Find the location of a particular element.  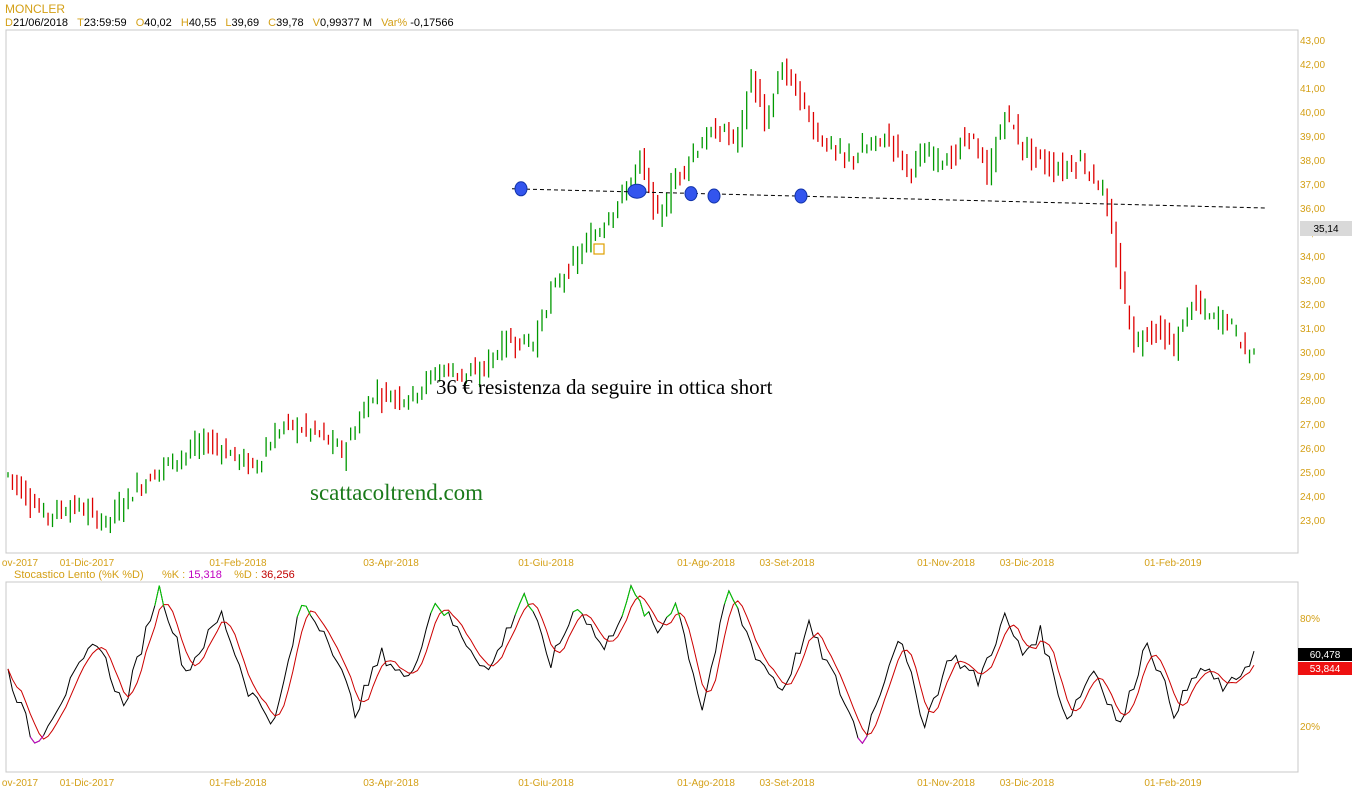

high-label: H is located at coordinates (184, 23).